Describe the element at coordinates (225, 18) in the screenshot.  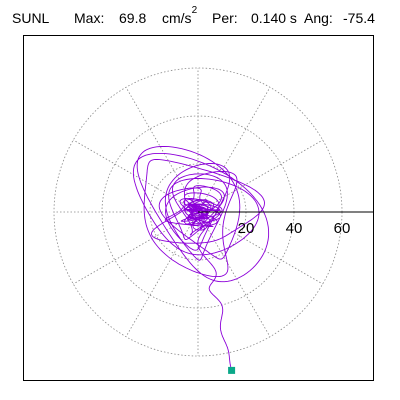
I see `per-label: Per:` at that location.